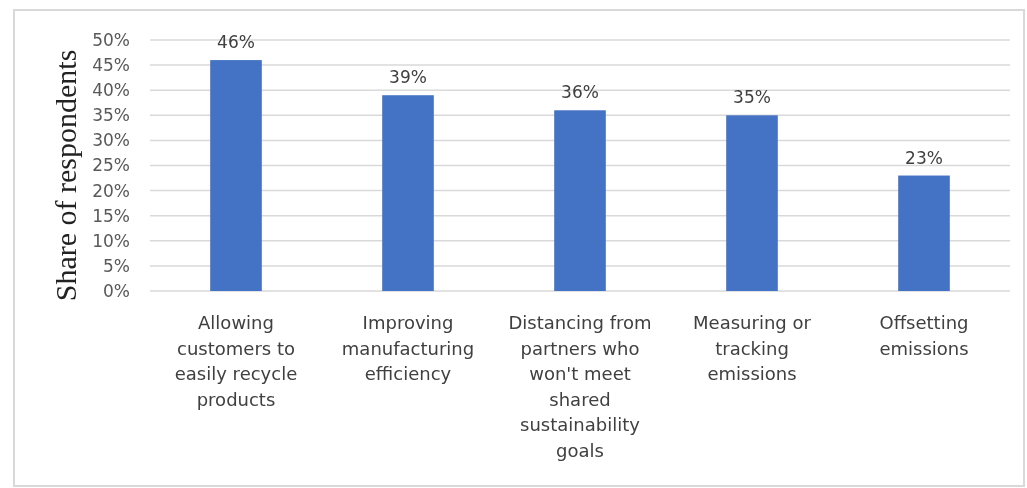 This screenshot has width=1027, height=488. I want to click on data-label: 35%, so click(752, 97).